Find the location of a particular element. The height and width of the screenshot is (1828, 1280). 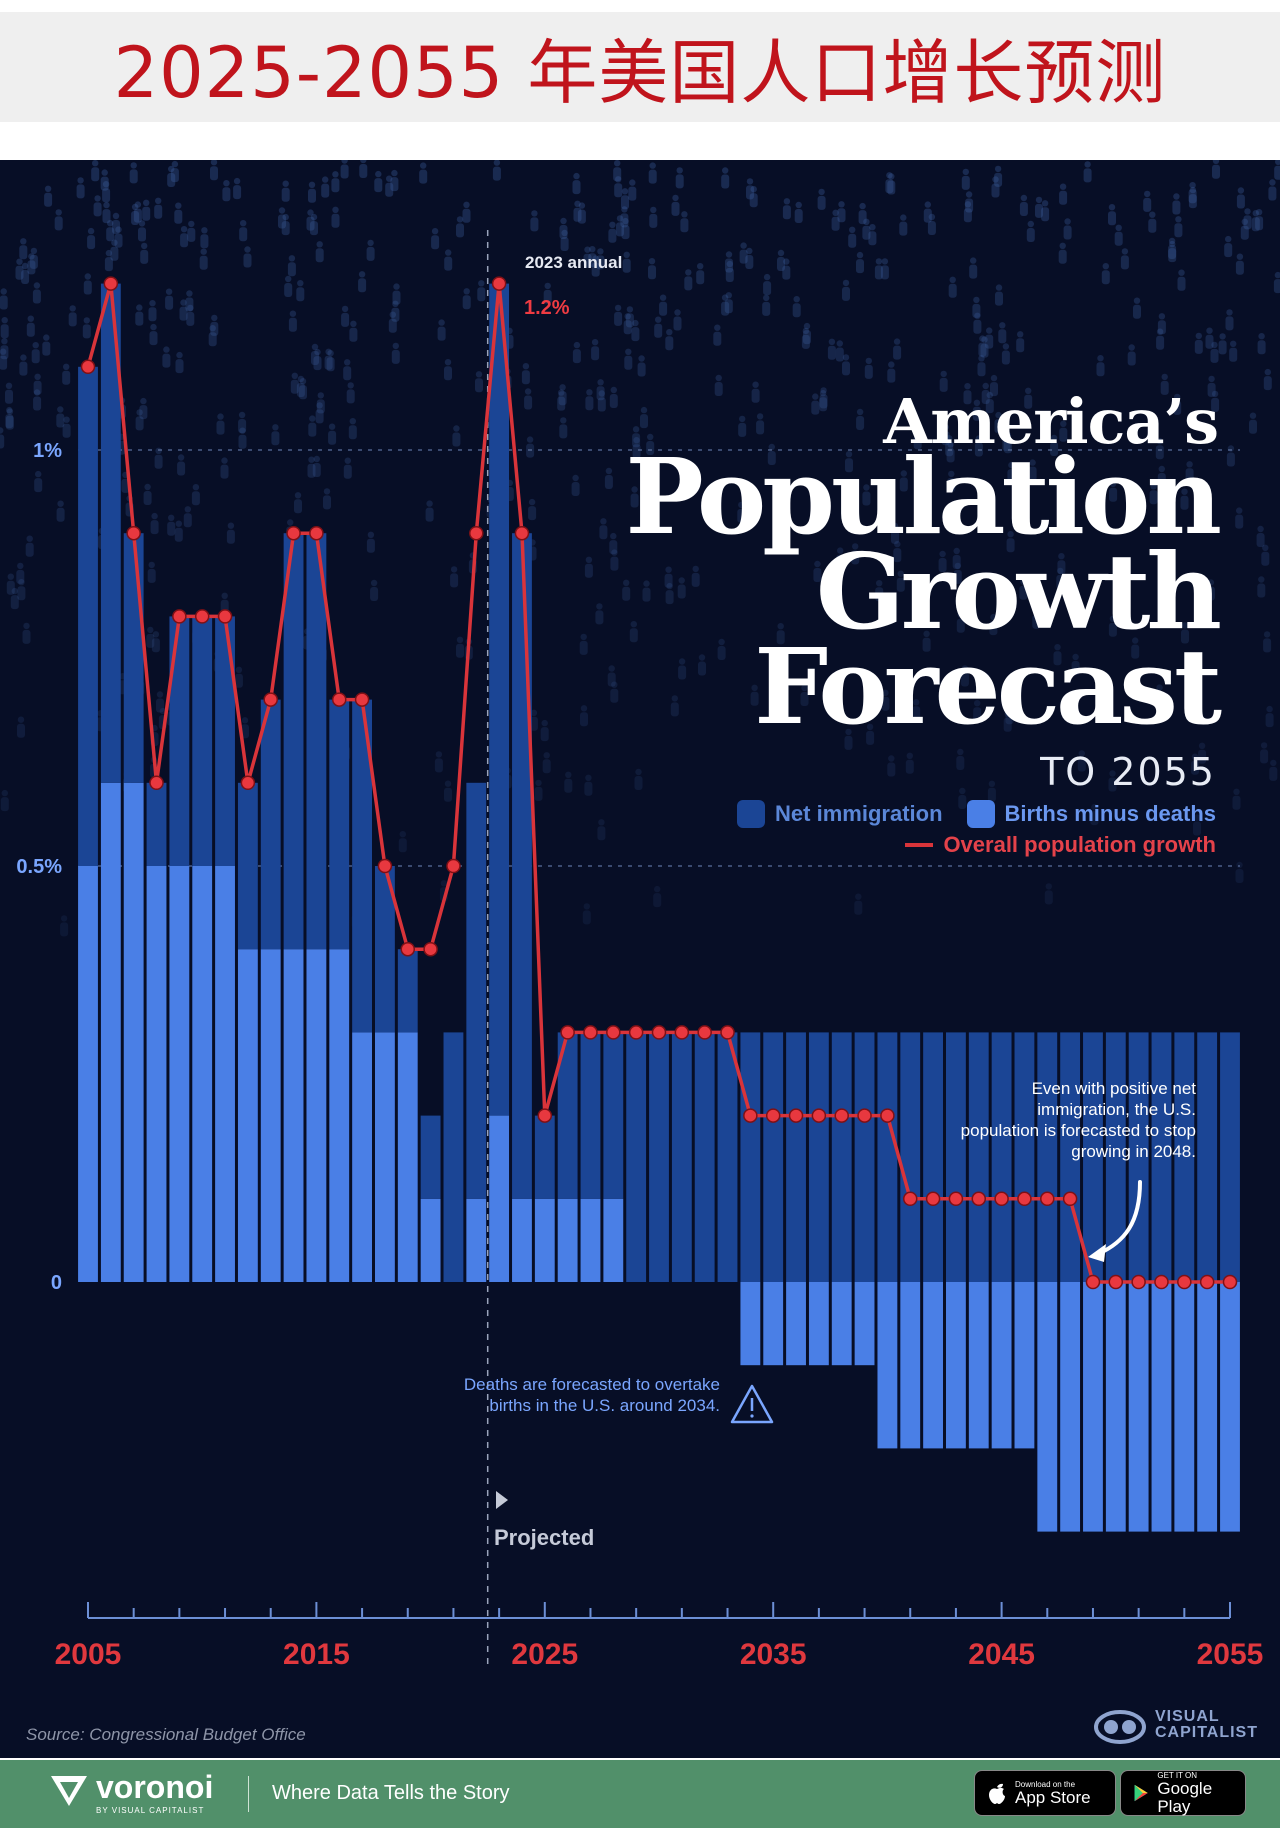

legend-swatch-net-immigration is located at coordinates (751, 814).